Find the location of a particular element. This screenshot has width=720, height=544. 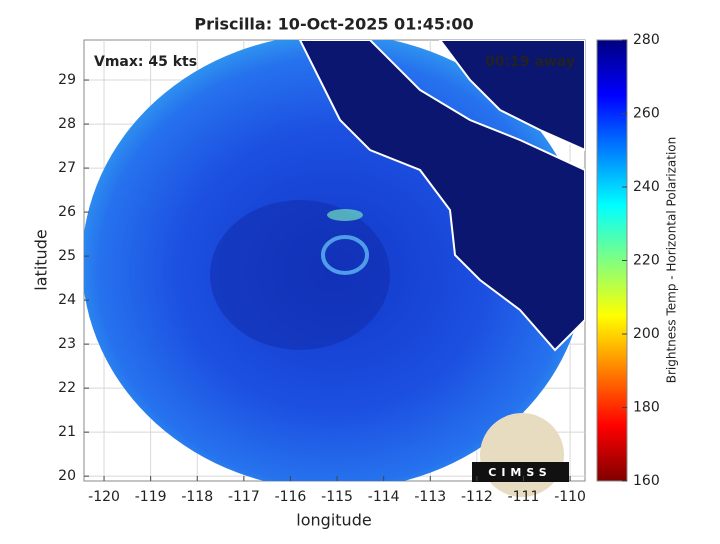

y-tick-label: 25 is located at coordinates (67, 256).